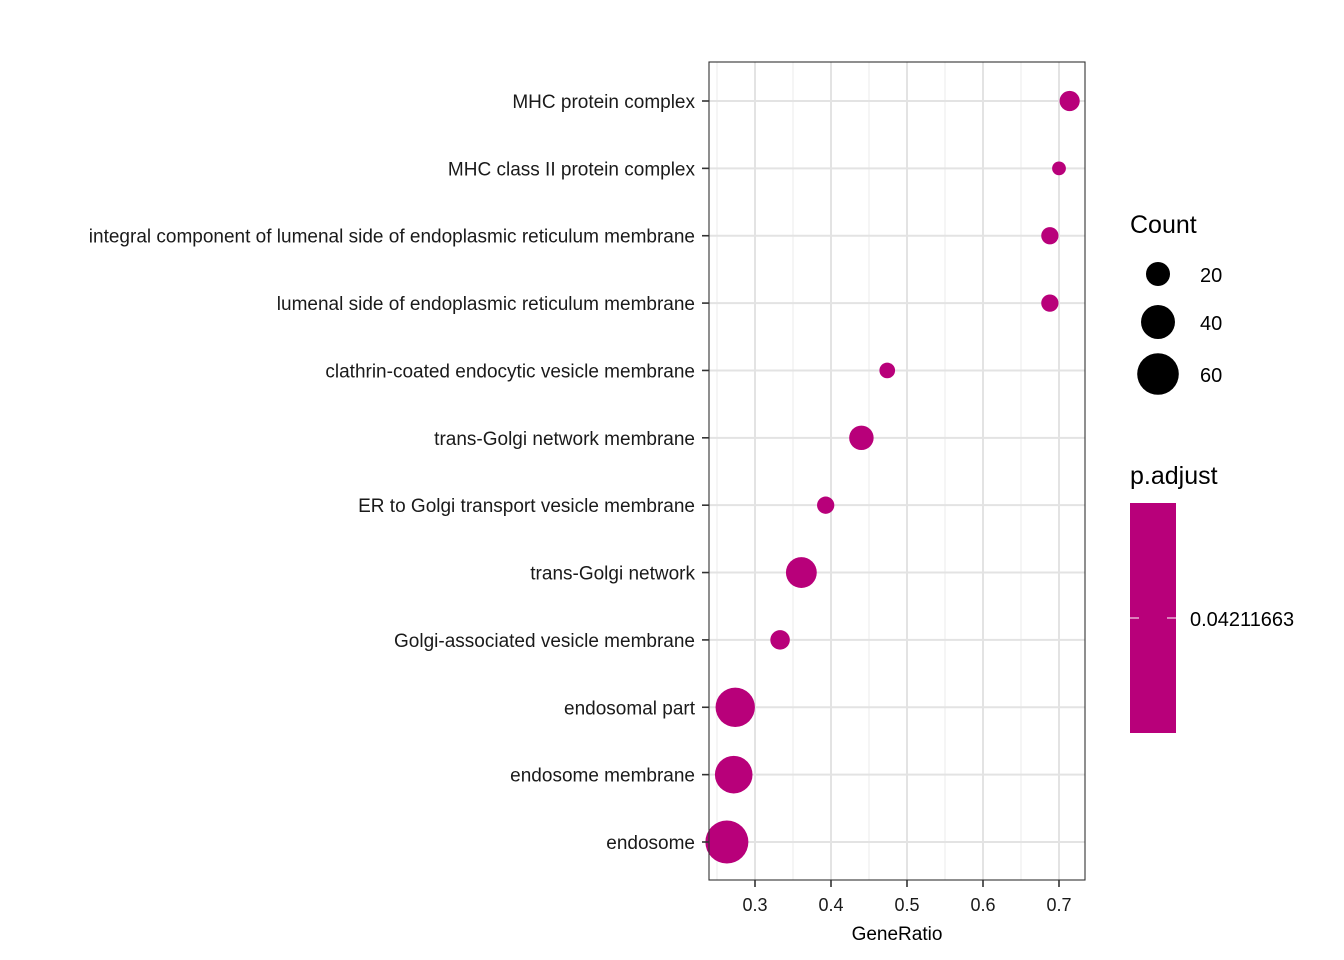 This screenshot has width=1344, height=960. What do you see at coordinates (830, 905) in the screenshot?
I see `x-tick-label: 0.4` at bounding box center [830, 905].